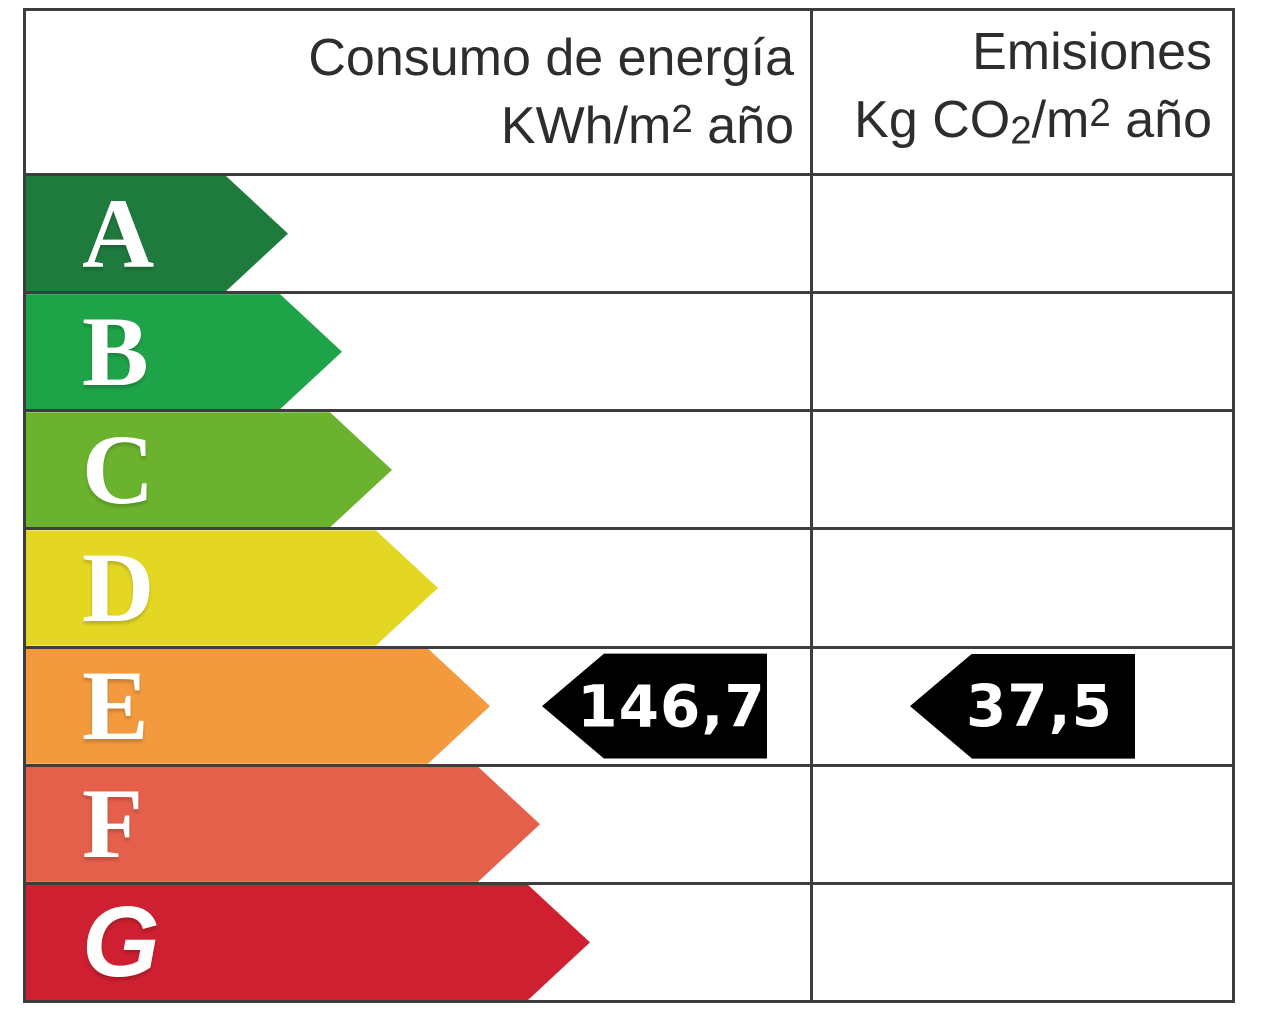 The height and width of the screenshot is (1020, 1262). What do you see at coordinates (1022, 468) in the screenshot?
I see `band-row-c-emissions` at bounding box center [1022, 468].